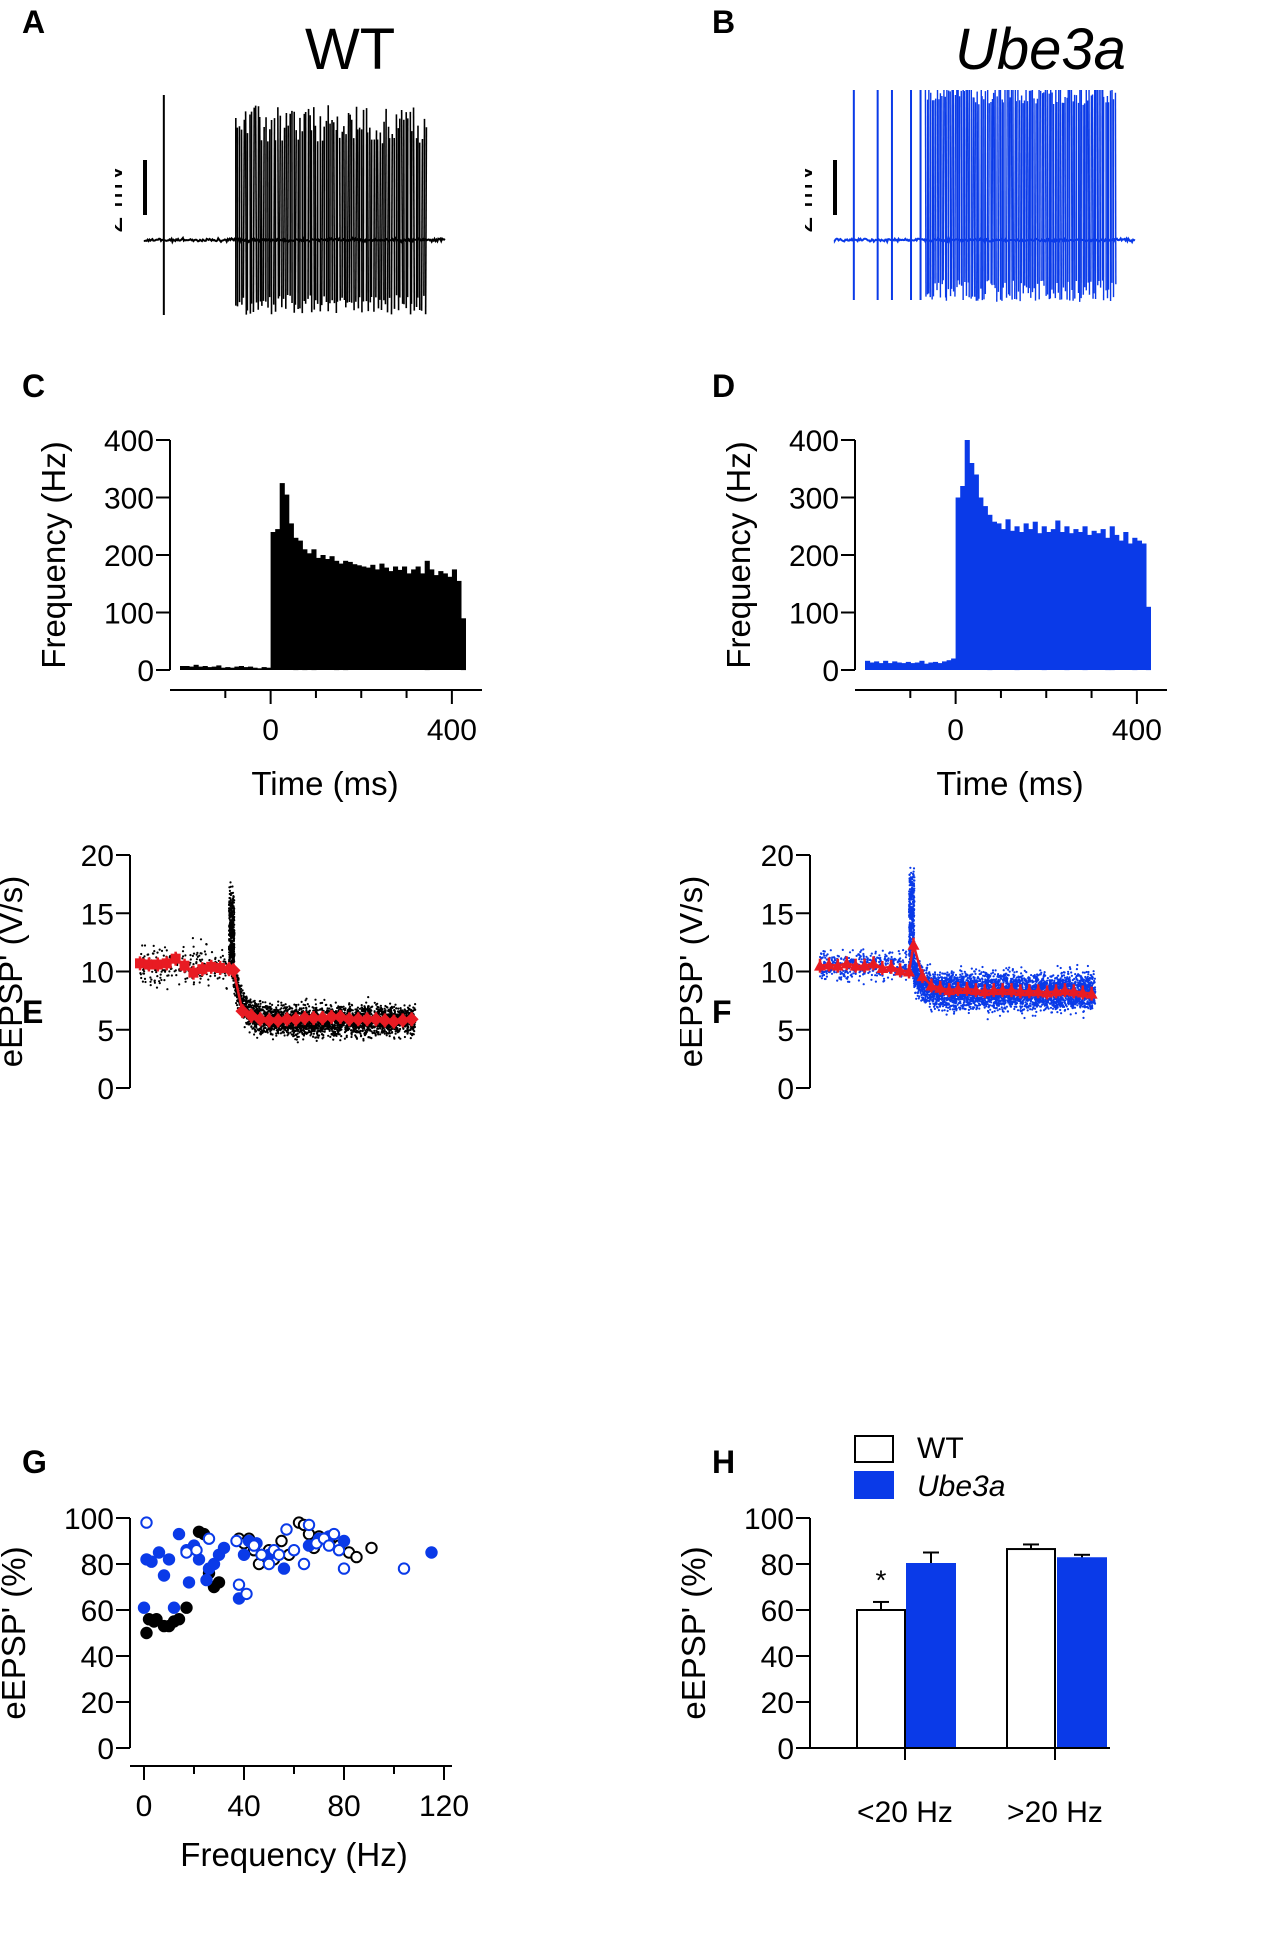 Image resolution: width=1267 pixels, height=1939 pixels. What do you see at coordinates (724, 22) in the screenshot?
I see `panel-label-b: B` at bounding box center [724, 22].